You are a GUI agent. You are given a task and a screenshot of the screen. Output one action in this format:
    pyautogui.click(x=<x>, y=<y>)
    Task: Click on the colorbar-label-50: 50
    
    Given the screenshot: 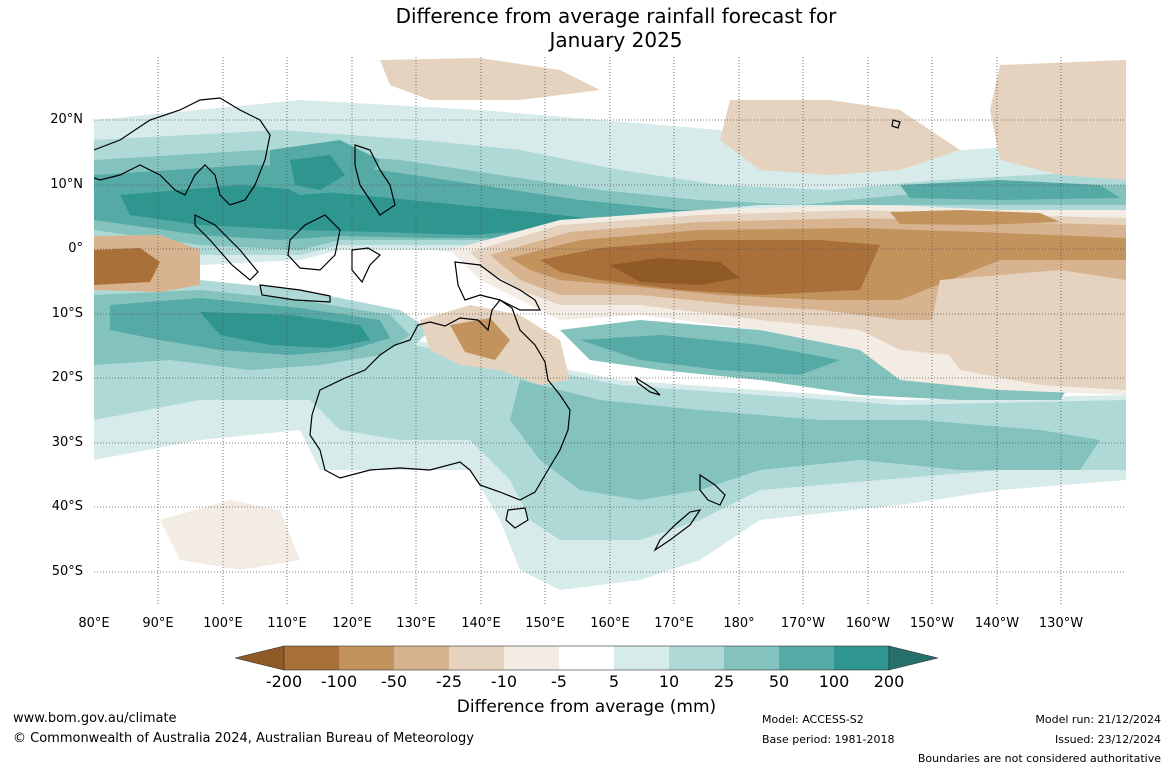 What is the action you would take?
    pyautogui.click(x=779, y=681)
    